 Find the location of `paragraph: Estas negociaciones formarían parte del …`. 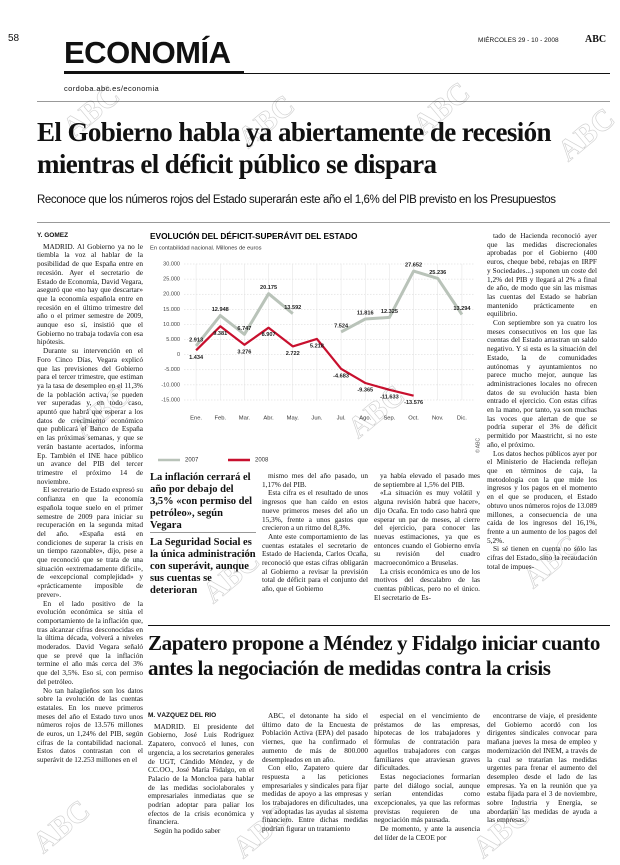

paragraph: Estas negociaciones formarían parte del … is located at coordinates (427, 798).